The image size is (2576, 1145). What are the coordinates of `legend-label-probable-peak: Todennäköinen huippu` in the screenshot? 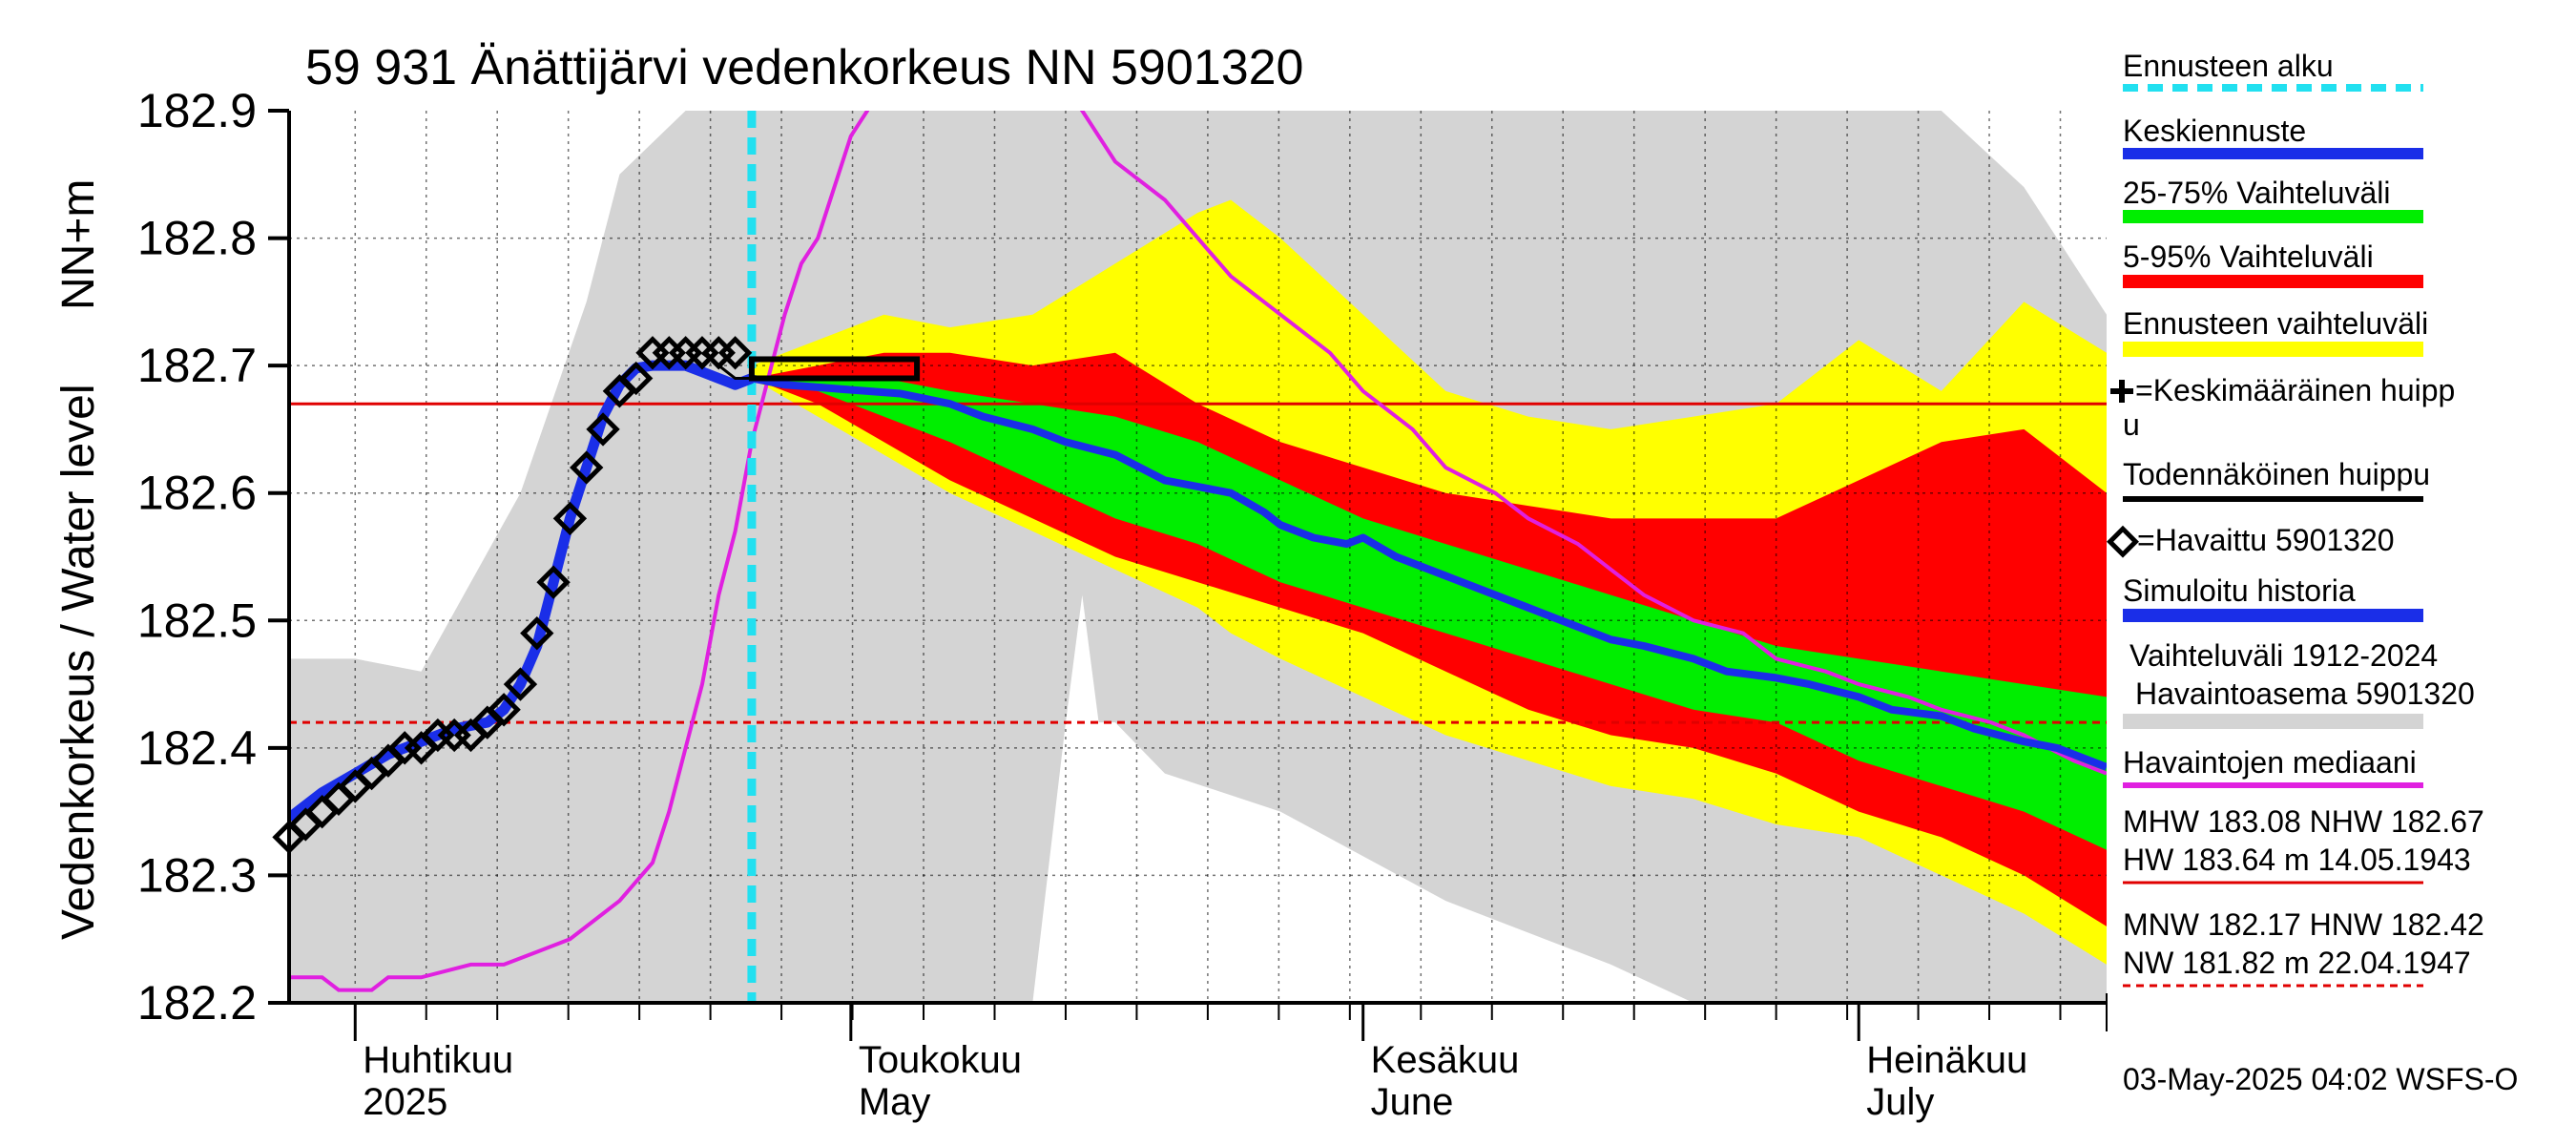 It's located at (2276, 474).